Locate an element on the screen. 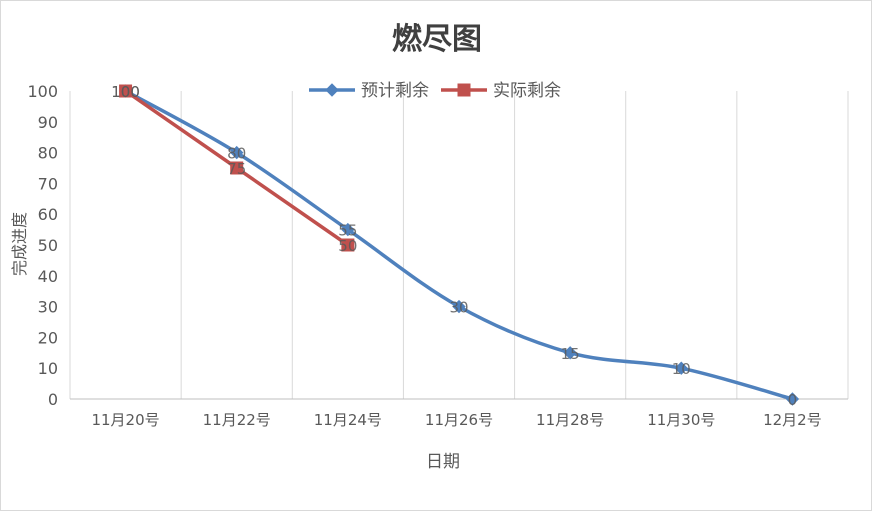 This screenshot has width=872, height=512. y-tick-label: 0 is located at coordinates (53, 399).